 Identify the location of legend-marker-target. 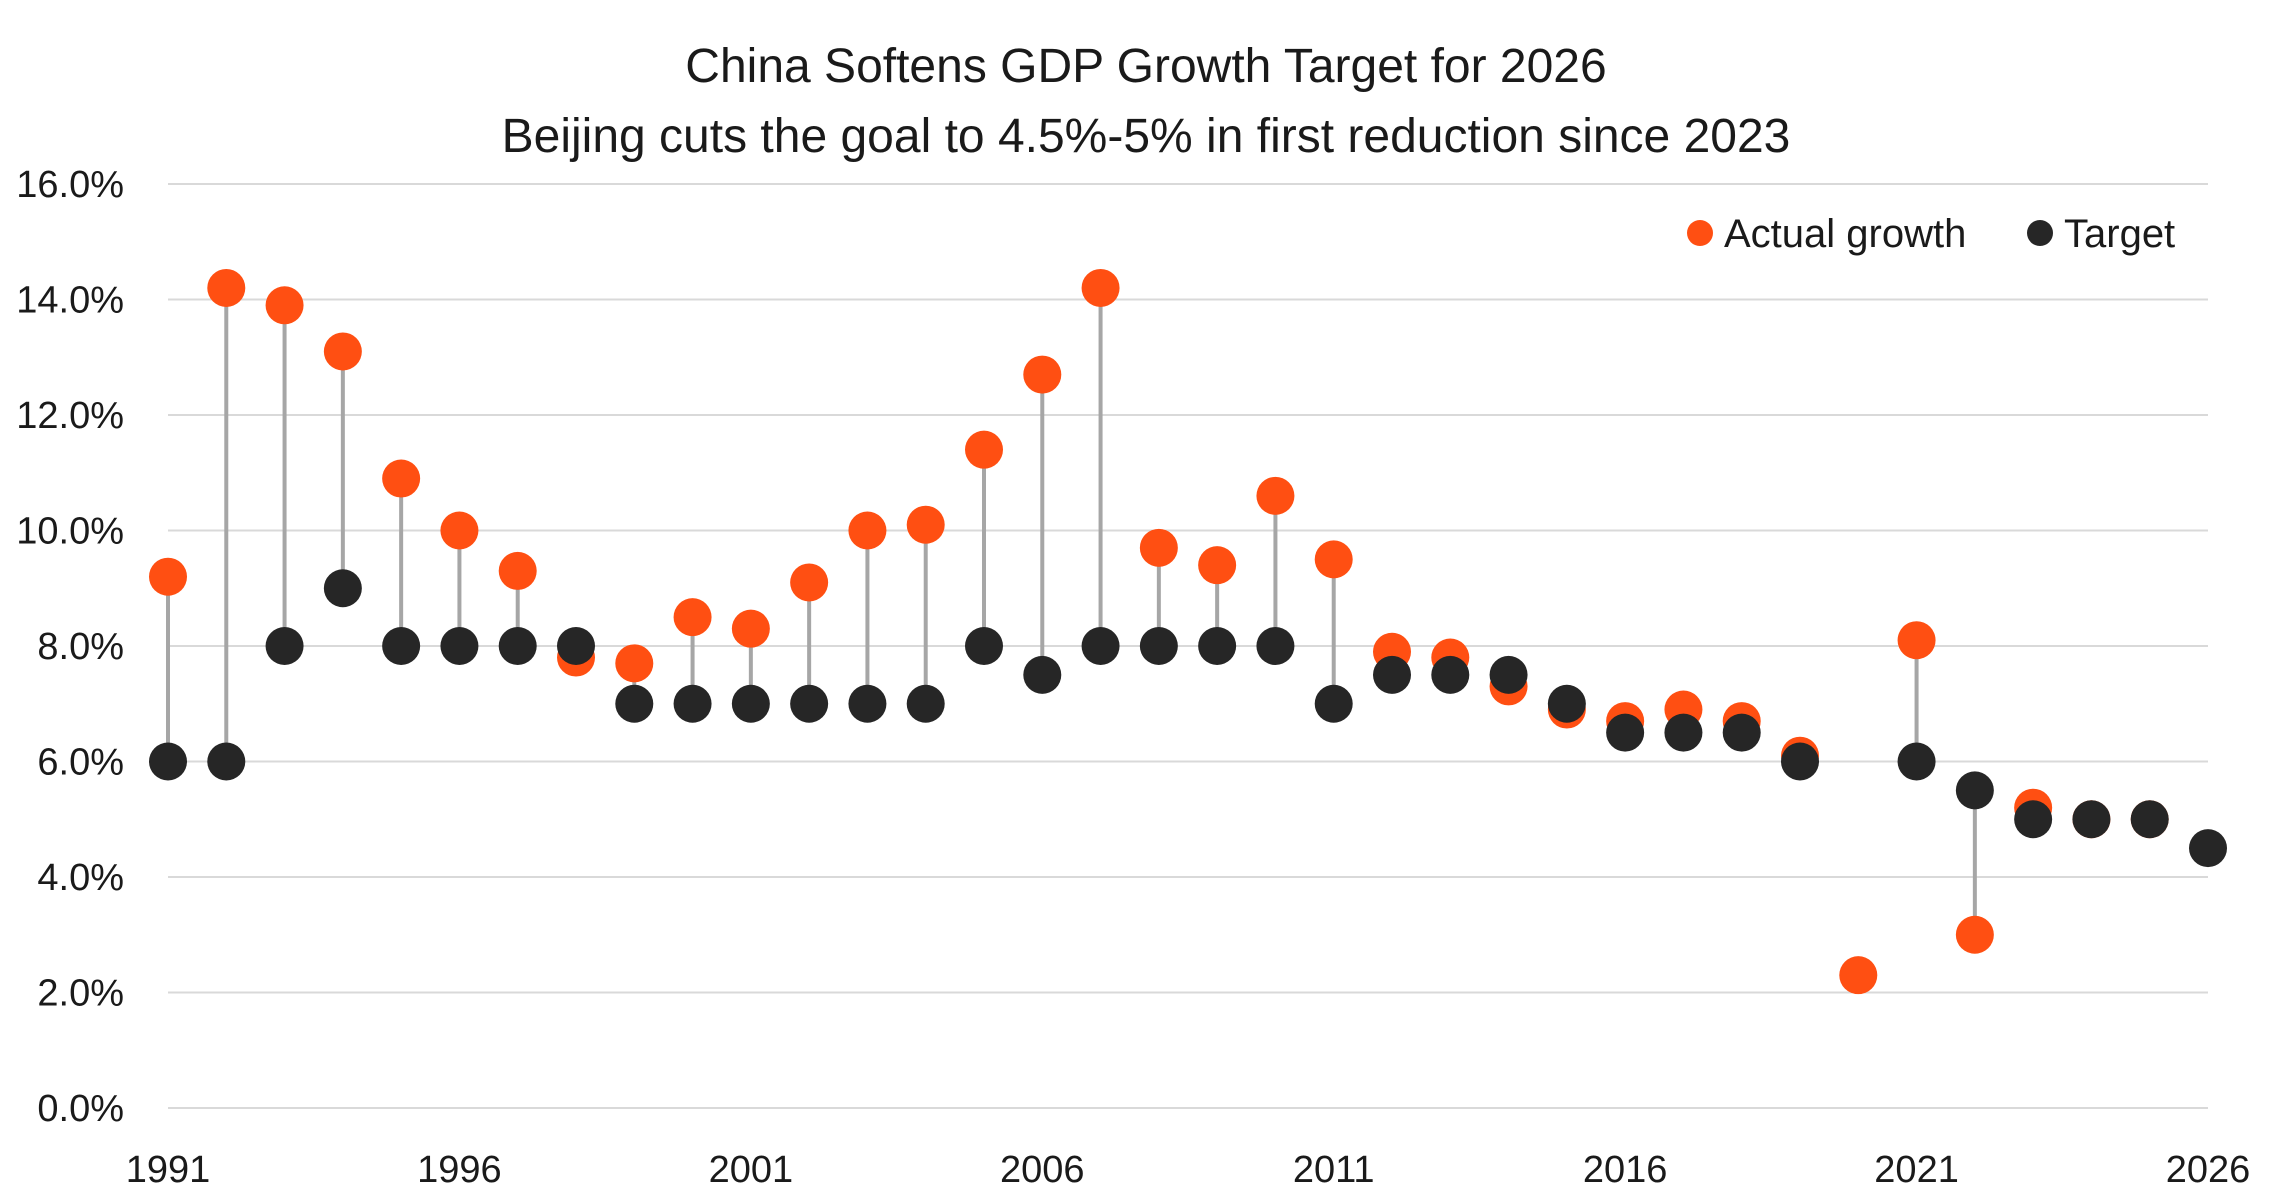
(2040, 233).